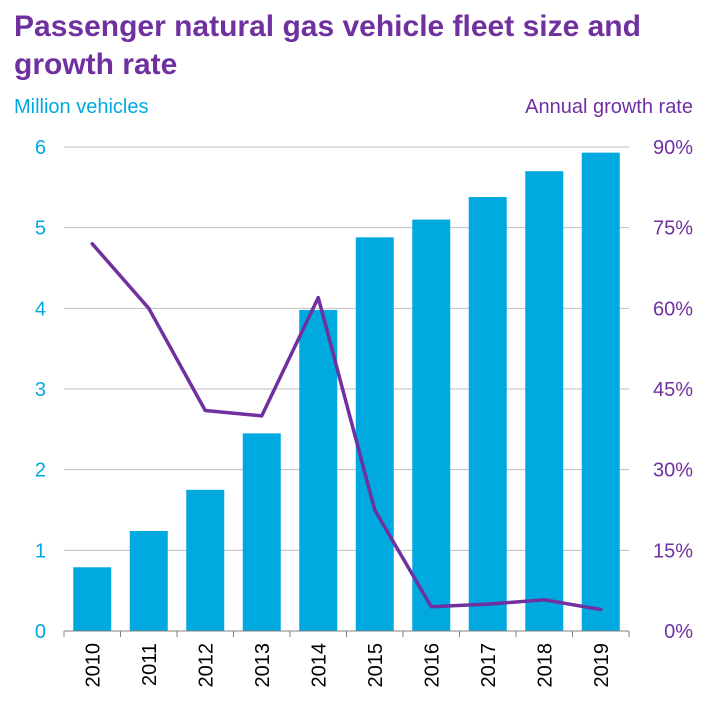 This screenshot has height=713, width=721. I want to click on x-tick-label: 2010, so click(93, 665).